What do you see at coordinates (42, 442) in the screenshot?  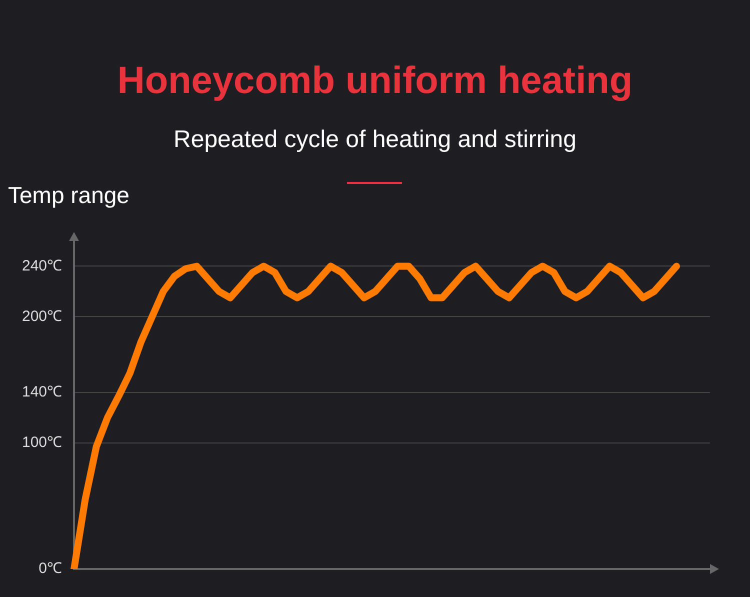 I see `y-tick-label: 100℃` at bounding box center [42, 442].